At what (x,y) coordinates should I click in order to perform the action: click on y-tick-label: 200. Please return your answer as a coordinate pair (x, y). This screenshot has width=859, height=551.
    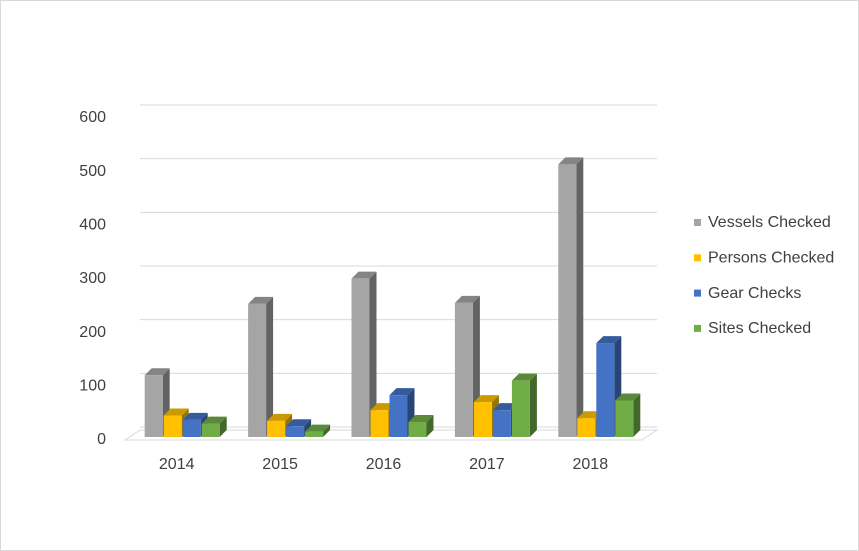
    Looking at the image, I should click on (92, 332).